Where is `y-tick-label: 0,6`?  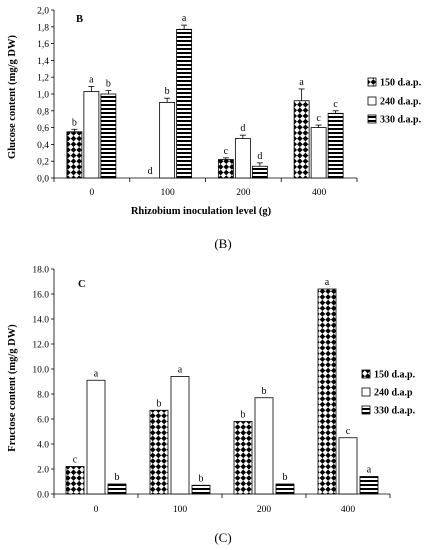 y-tick-label: 0,6 is located at coordinates (43, 129).